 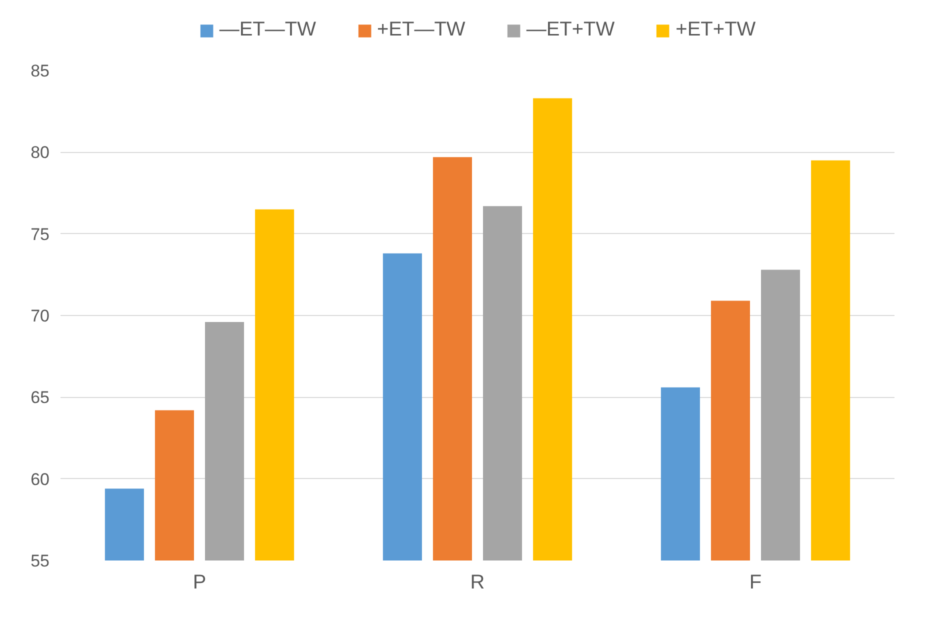 What do you see at coordinates (40, 561) in the screenshot?
I see `y-tick-label: 55` at bounding box center [40, 561].